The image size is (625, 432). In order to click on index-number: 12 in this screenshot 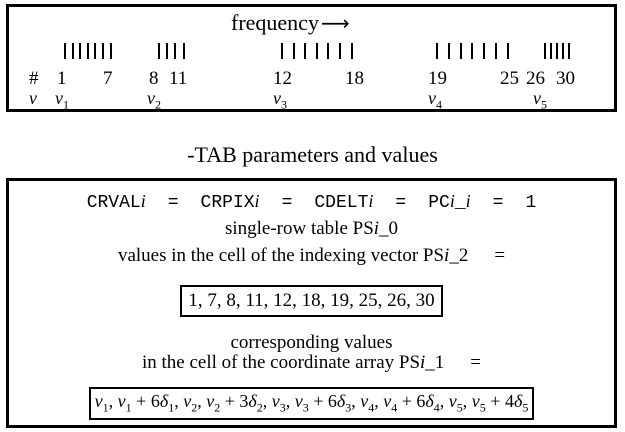, I will do `click(282, 78)`.